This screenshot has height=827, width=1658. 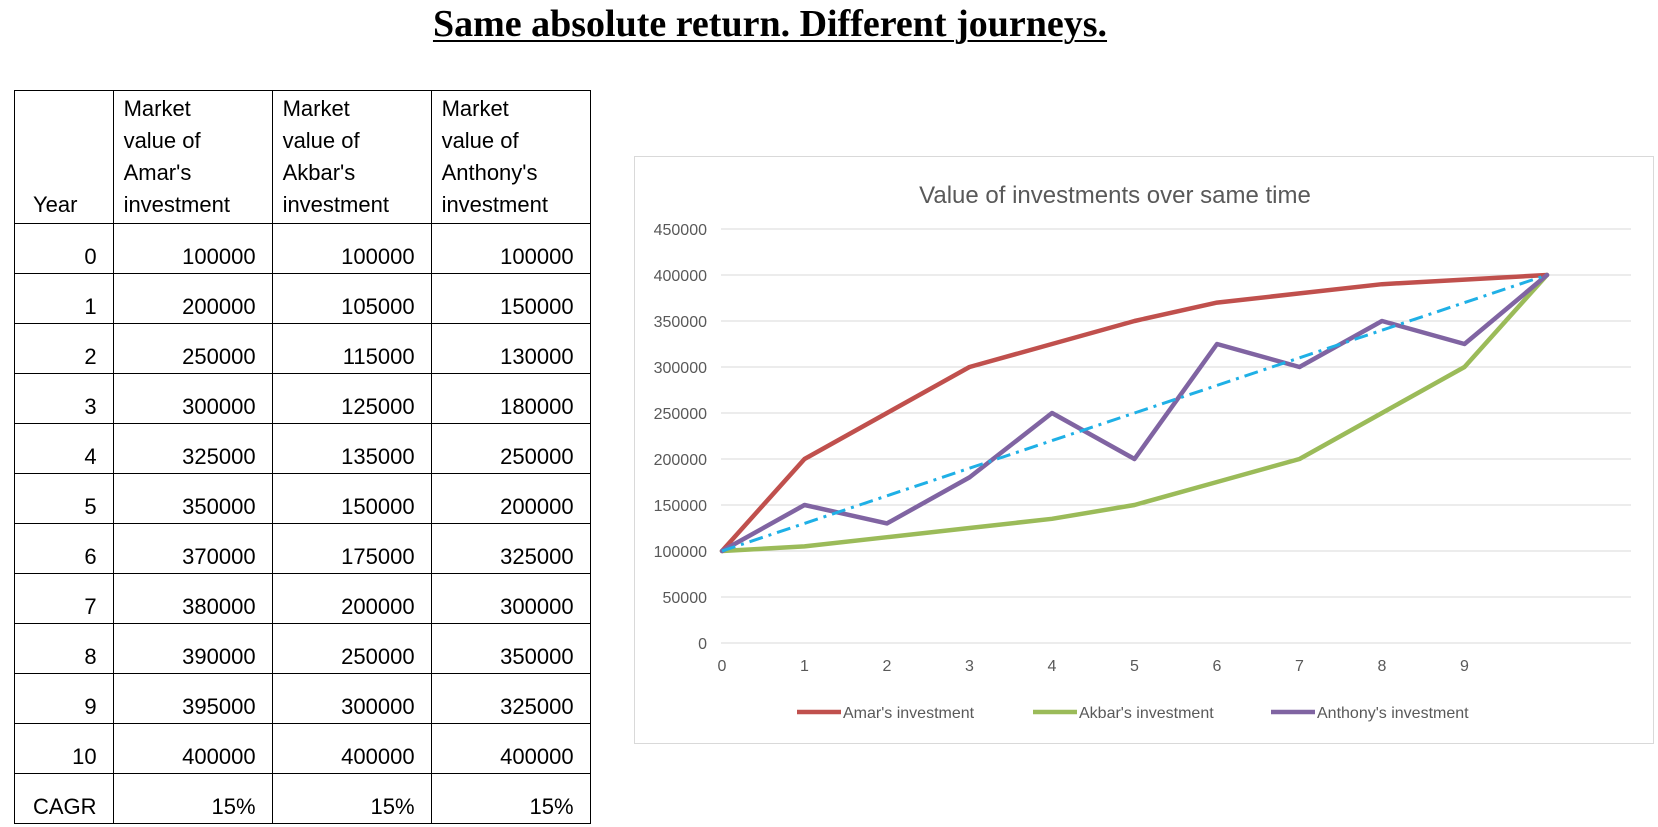 I want to click on cell-year: CAGR, so click(x=64, y=798).